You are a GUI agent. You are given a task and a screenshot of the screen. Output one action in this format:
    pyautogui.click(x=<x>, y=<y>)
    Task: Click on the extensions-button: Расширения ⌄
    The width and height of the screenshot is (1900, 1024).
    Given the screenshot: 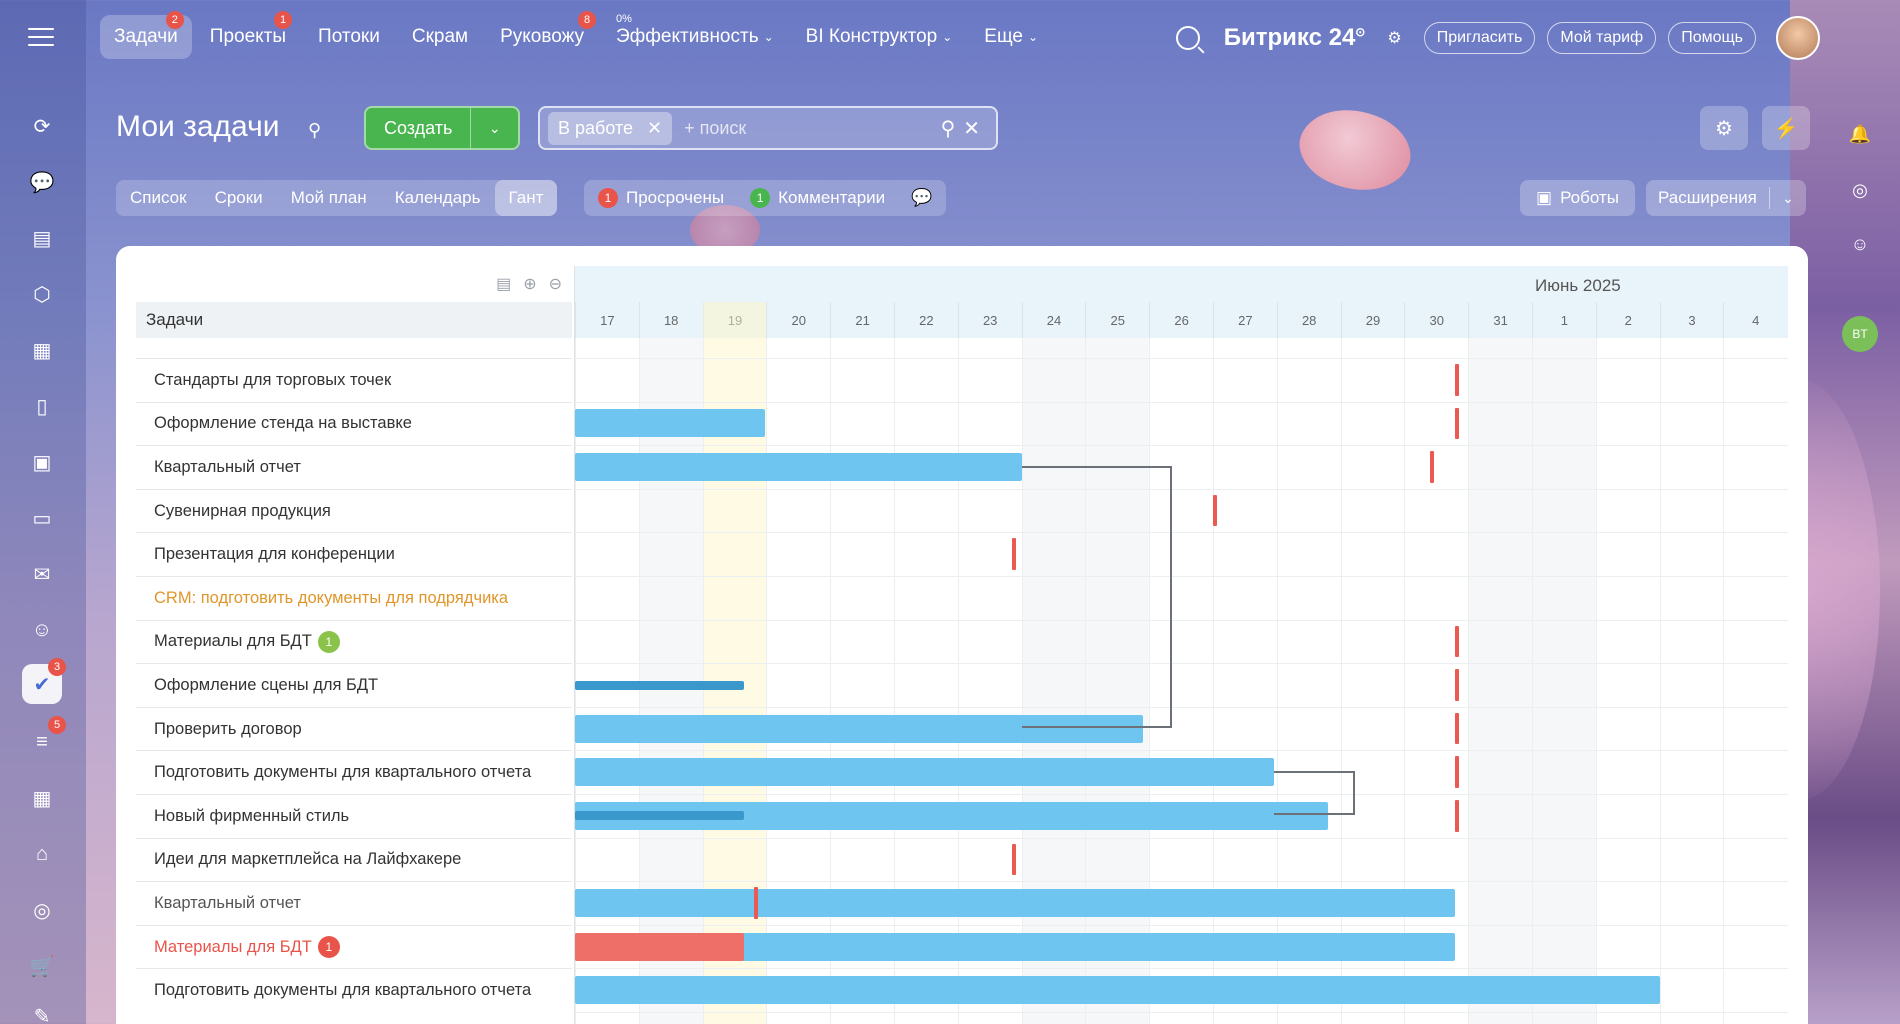 What is the action you would take?
    pyautogui.click(x=1726, y=198)
    